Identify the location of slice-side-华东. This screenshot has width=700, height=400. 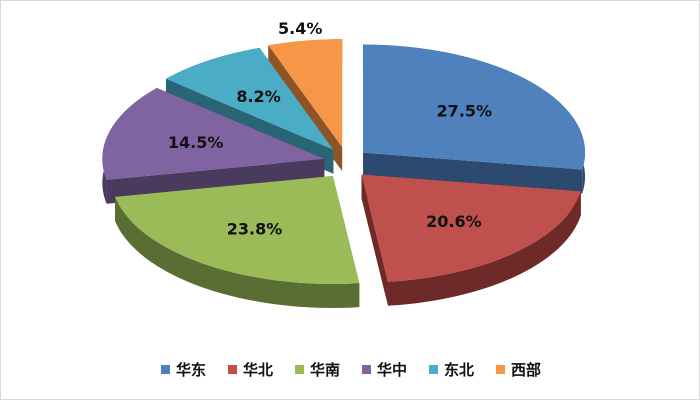
(473, 173).